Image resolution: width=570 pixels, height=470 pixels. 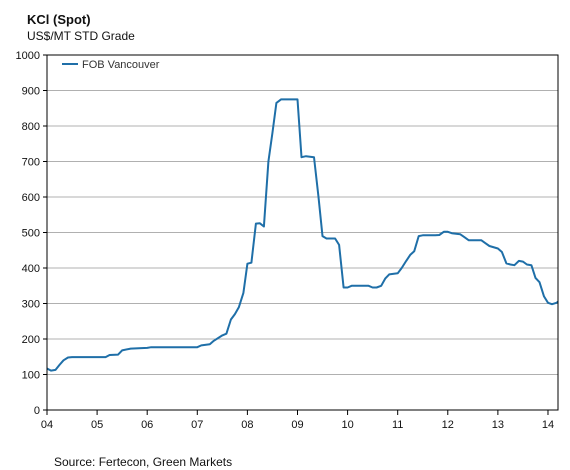 I want to click on x-tick-label: 14, so click(x=548, y=425).